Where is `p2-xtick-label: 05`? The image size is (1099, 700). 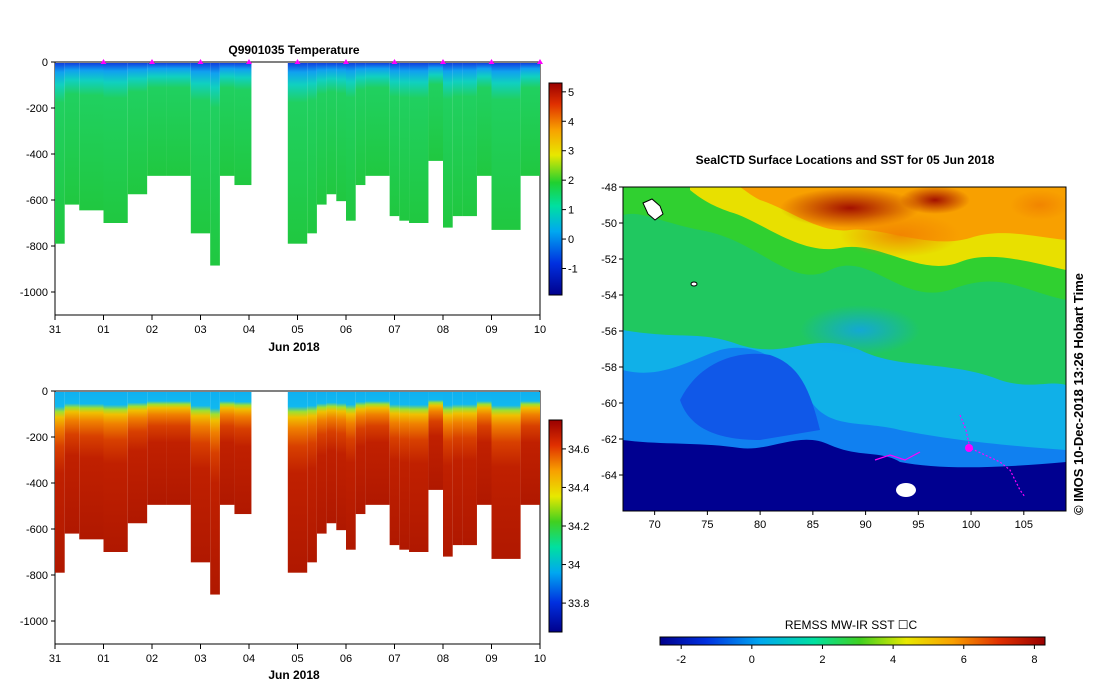 p2-xtick-label: 05 is located at coordinates (297, 659).